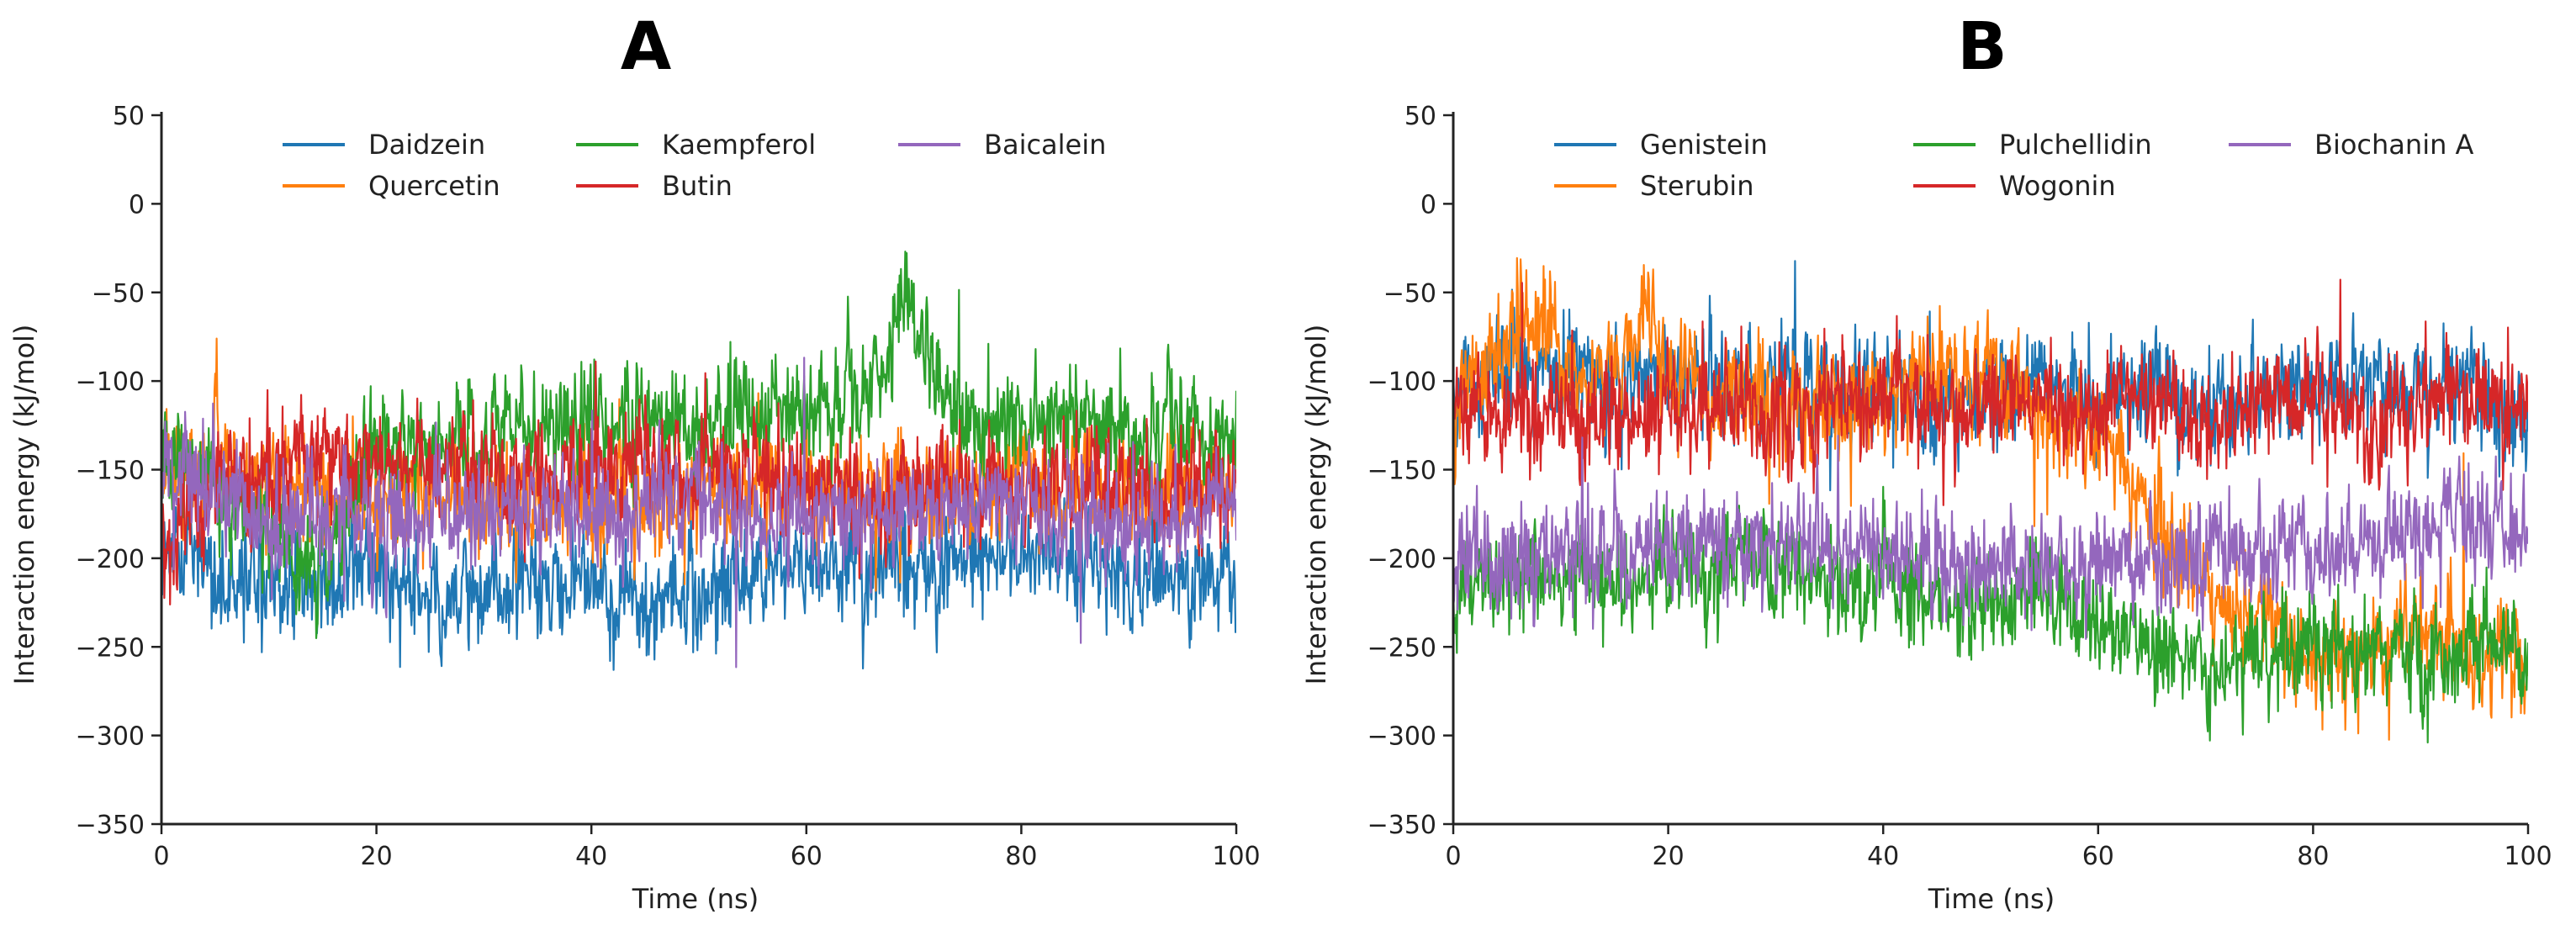 Image resolution: width=2576 pixels, height=925 pixels. Describe the element at coordinates (137, 204) in the screenshot. I see `panel-a-y-tick-label: 0` at that location.